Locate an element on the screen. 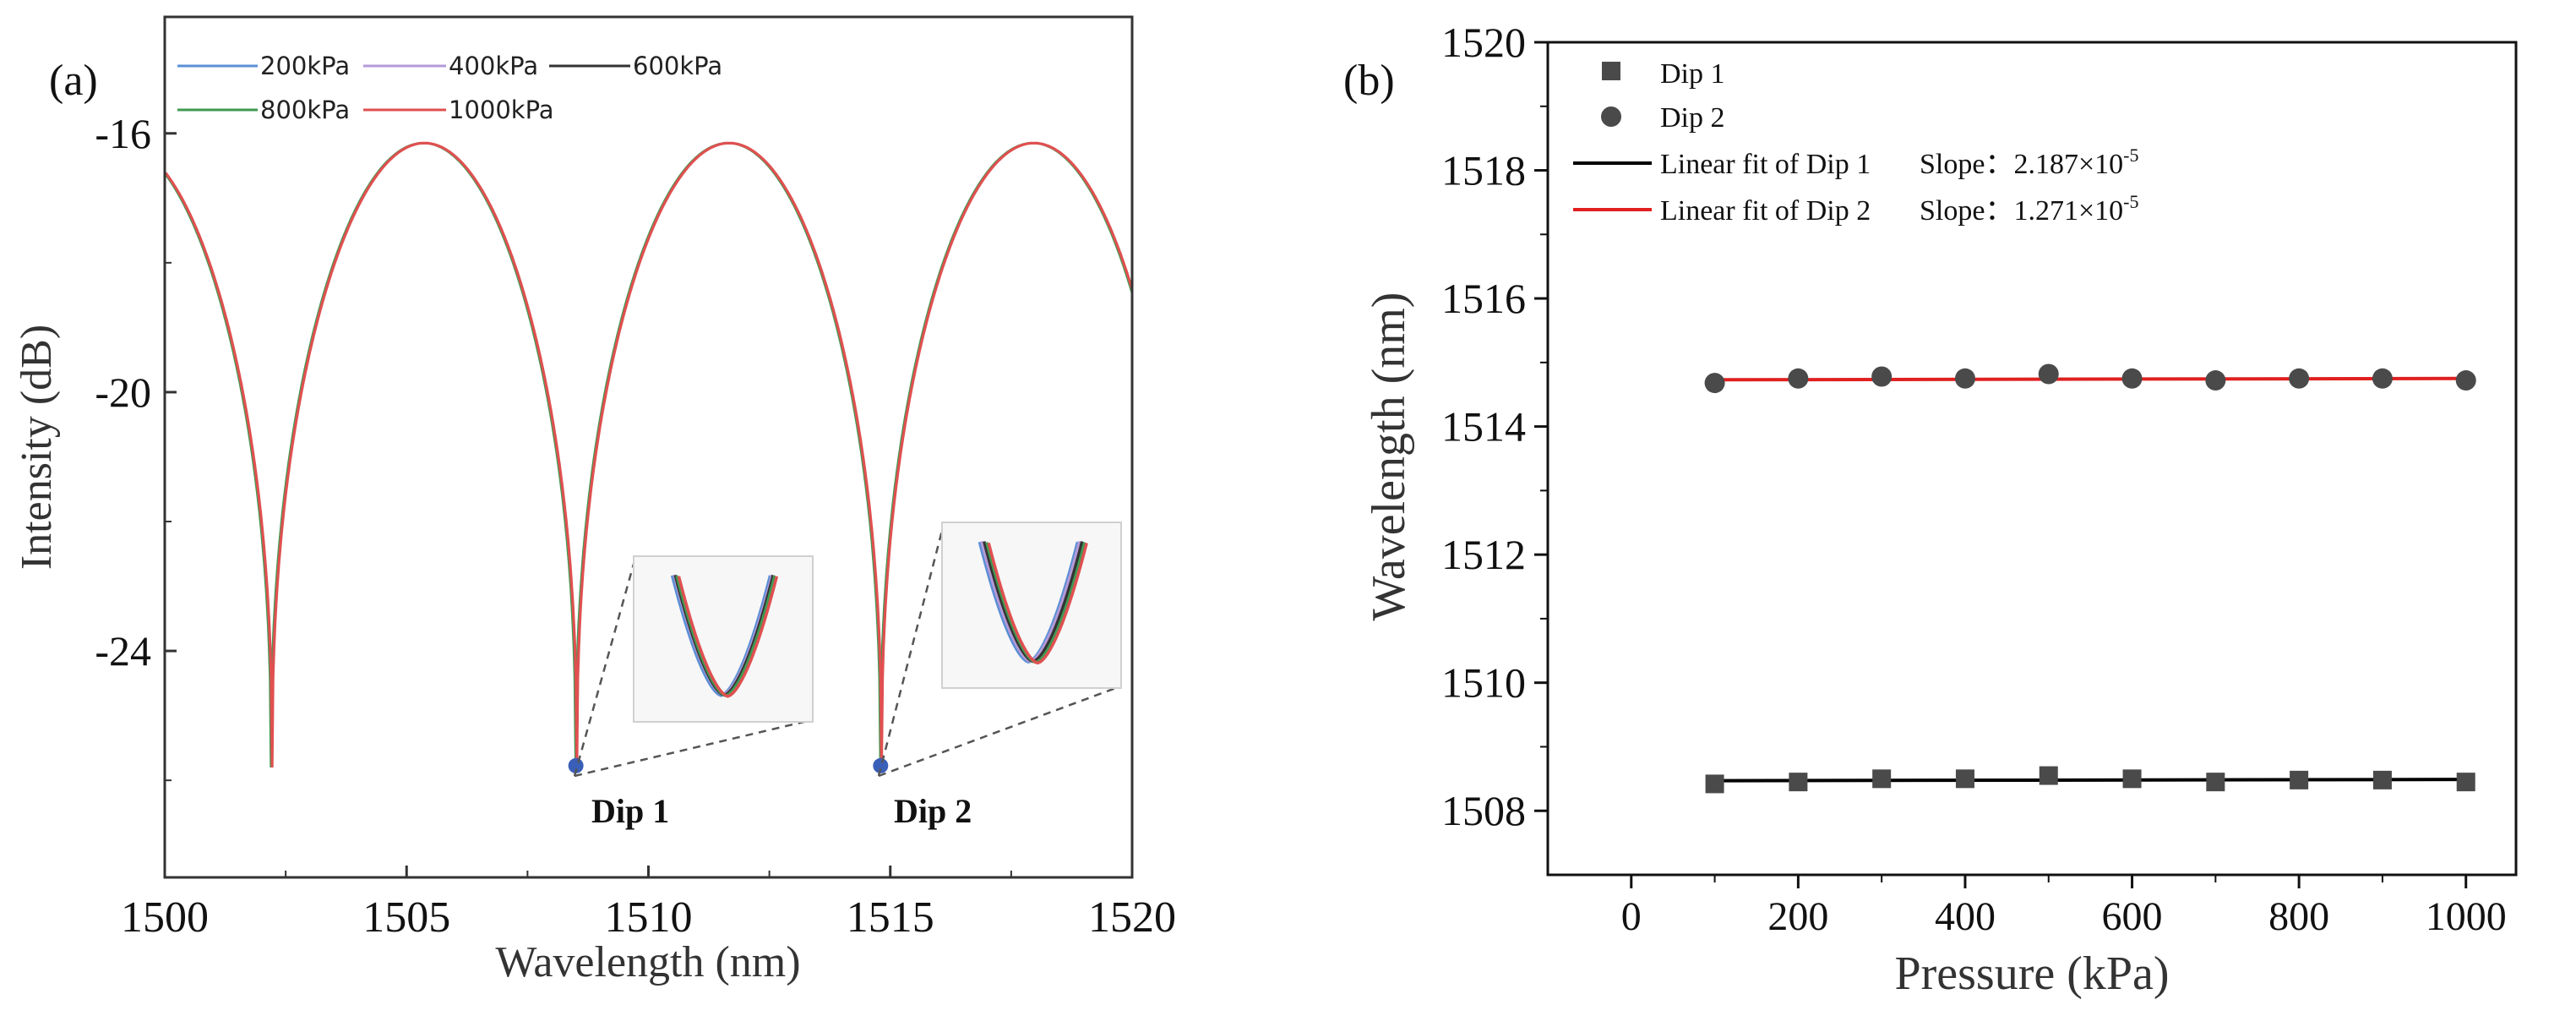 The image size is (2576, 1016). legend-b-square-marker is located at coordinates (1611, 71).